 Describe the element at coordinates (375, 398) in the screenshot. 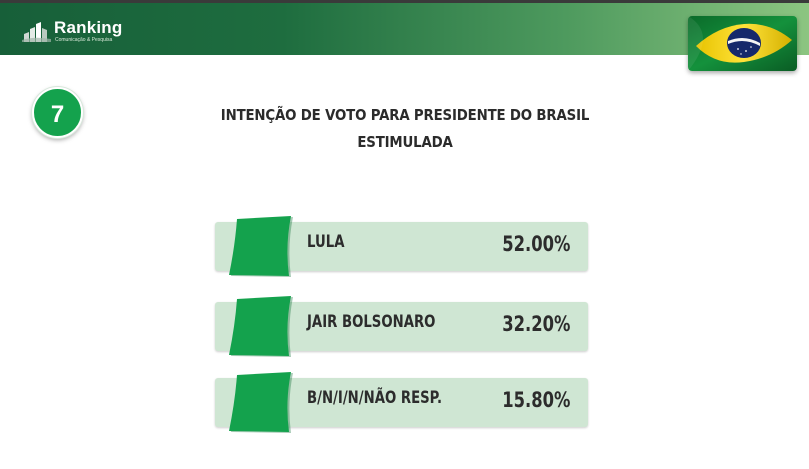

I see `candidate-name-label: B/N/I/N/NÃO RESP.` at that location.